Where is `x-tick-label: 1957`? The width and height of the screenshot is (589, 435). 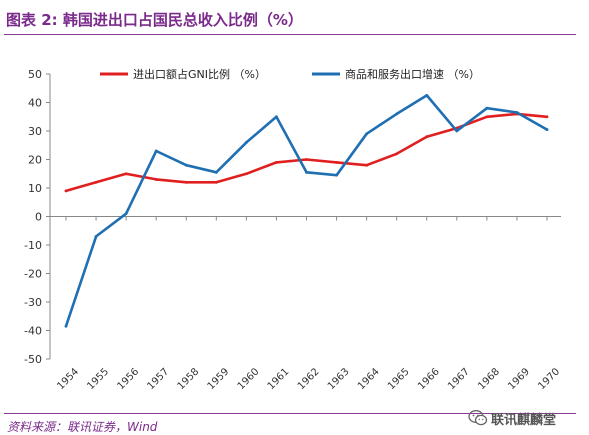 x-tick-label: 1957 is located at coordinates (159, 379).